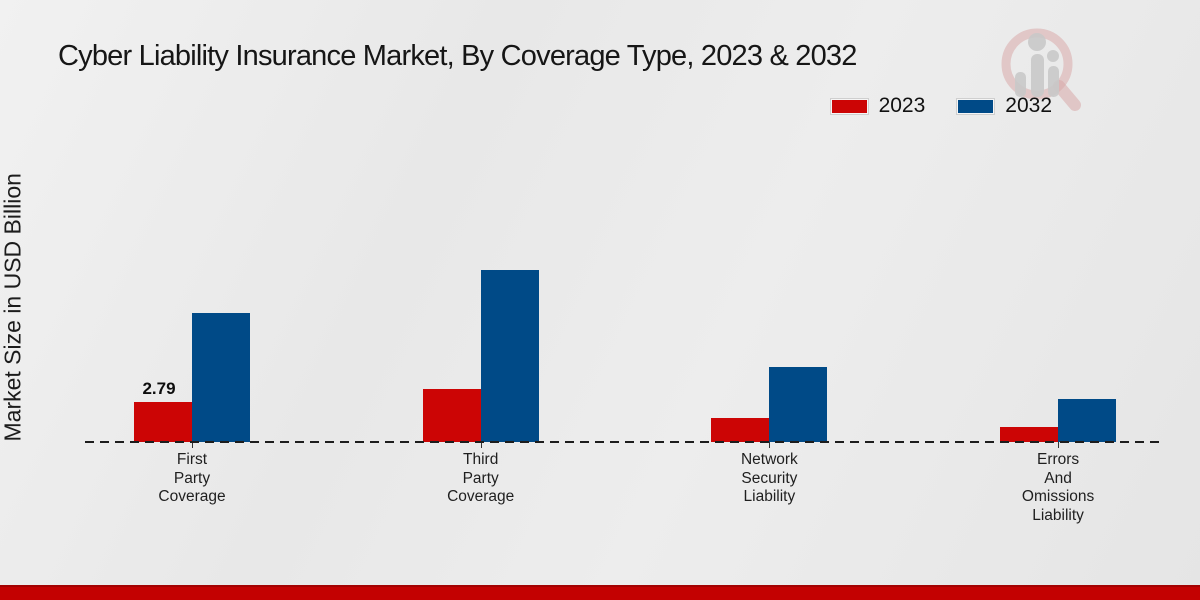 This screenshot has height=600, width=1200. I want to click on bar-2023-group3, so click(740, 430).